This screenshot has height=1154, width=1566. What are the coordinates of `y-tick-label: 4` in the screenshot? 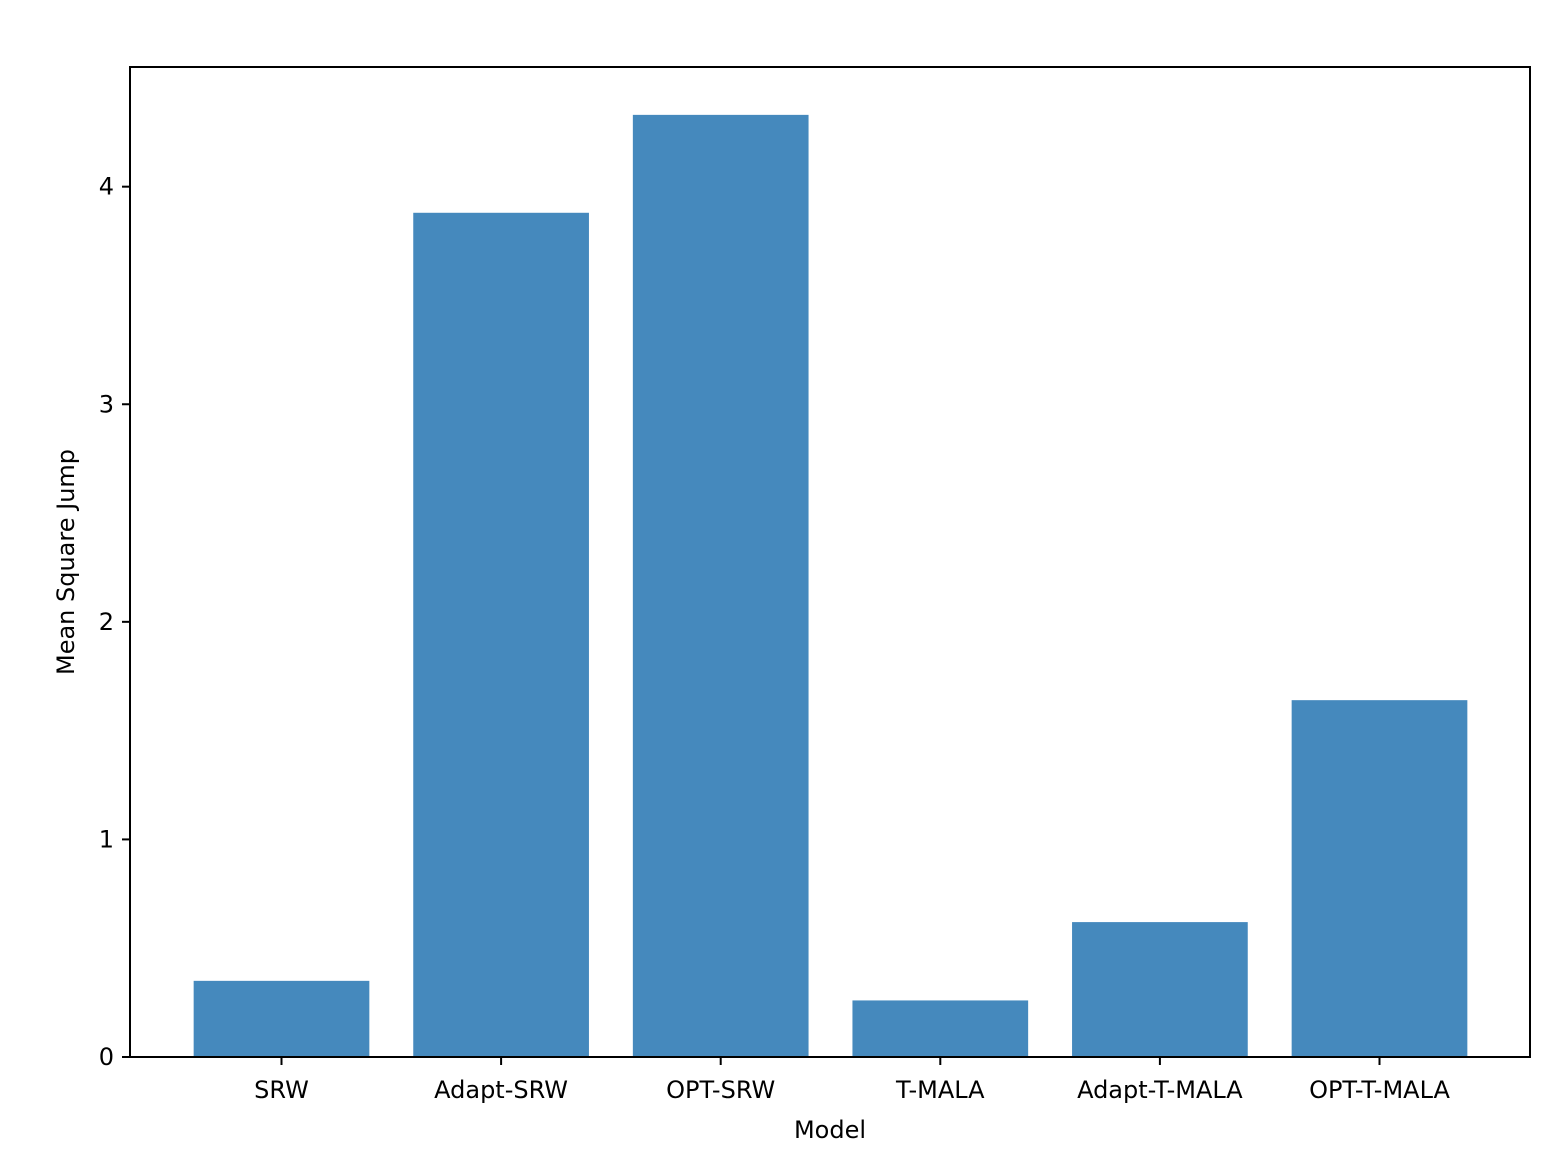 It's located at (106, 187).